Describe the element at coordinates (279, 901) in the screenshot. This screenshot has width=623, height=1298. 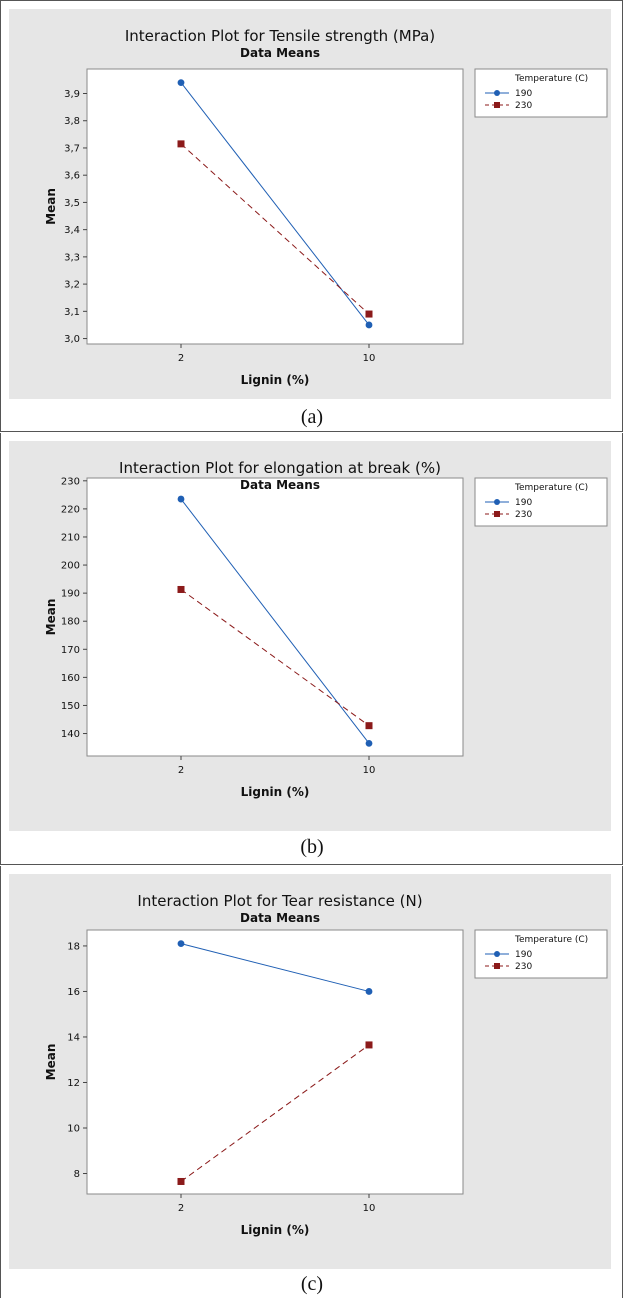
I see `chart-title: Interaction Plot for Tear resistance (N)` at that location.